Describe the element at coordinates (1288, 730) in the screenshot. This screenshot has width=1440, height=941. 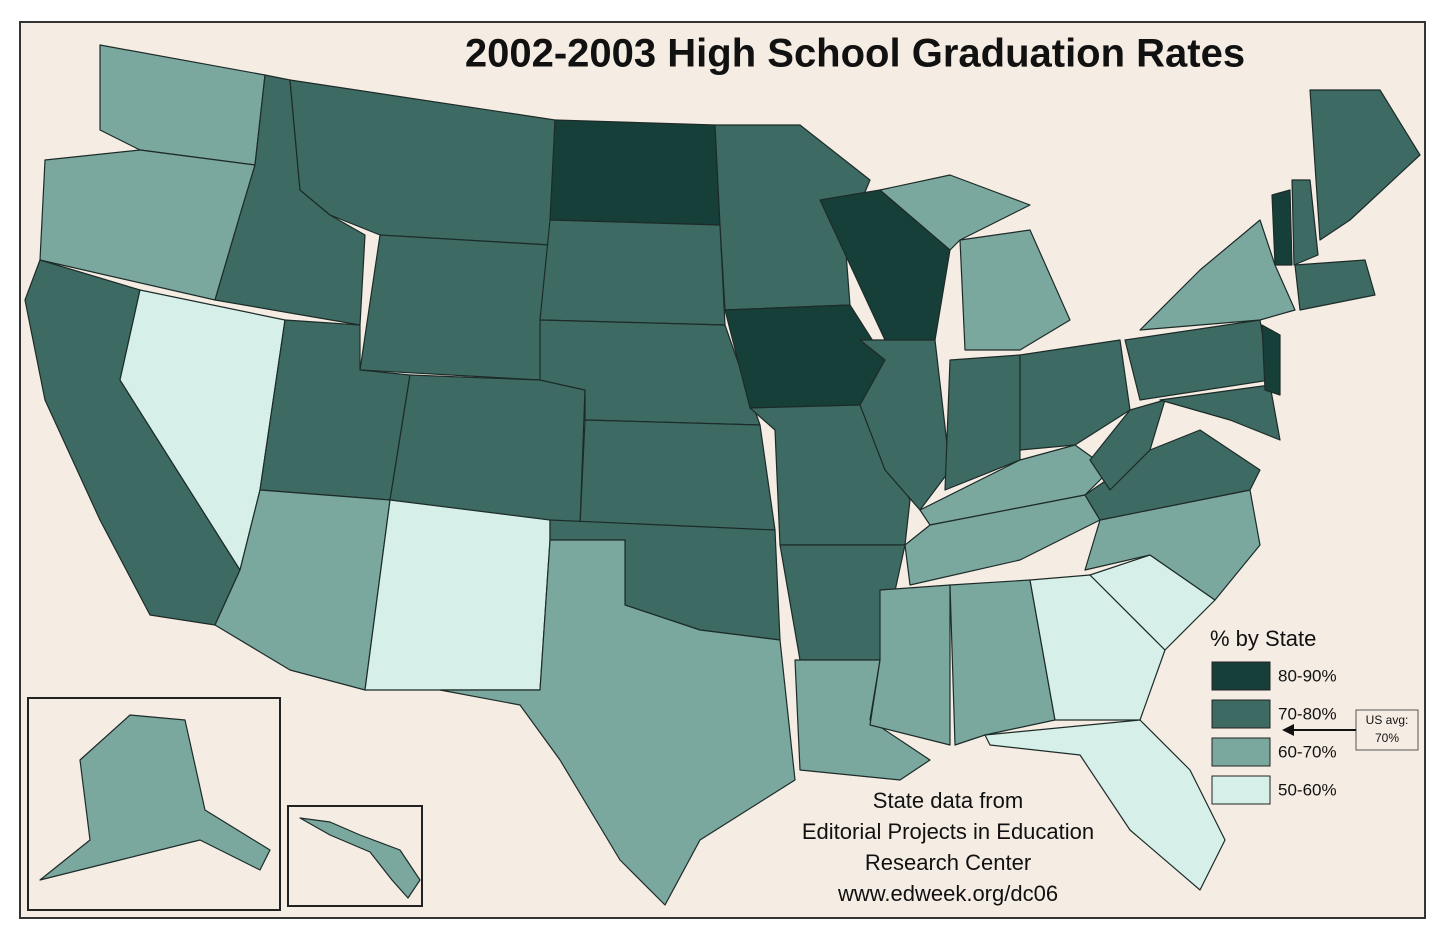
I see `note-arrowhead` at that location.